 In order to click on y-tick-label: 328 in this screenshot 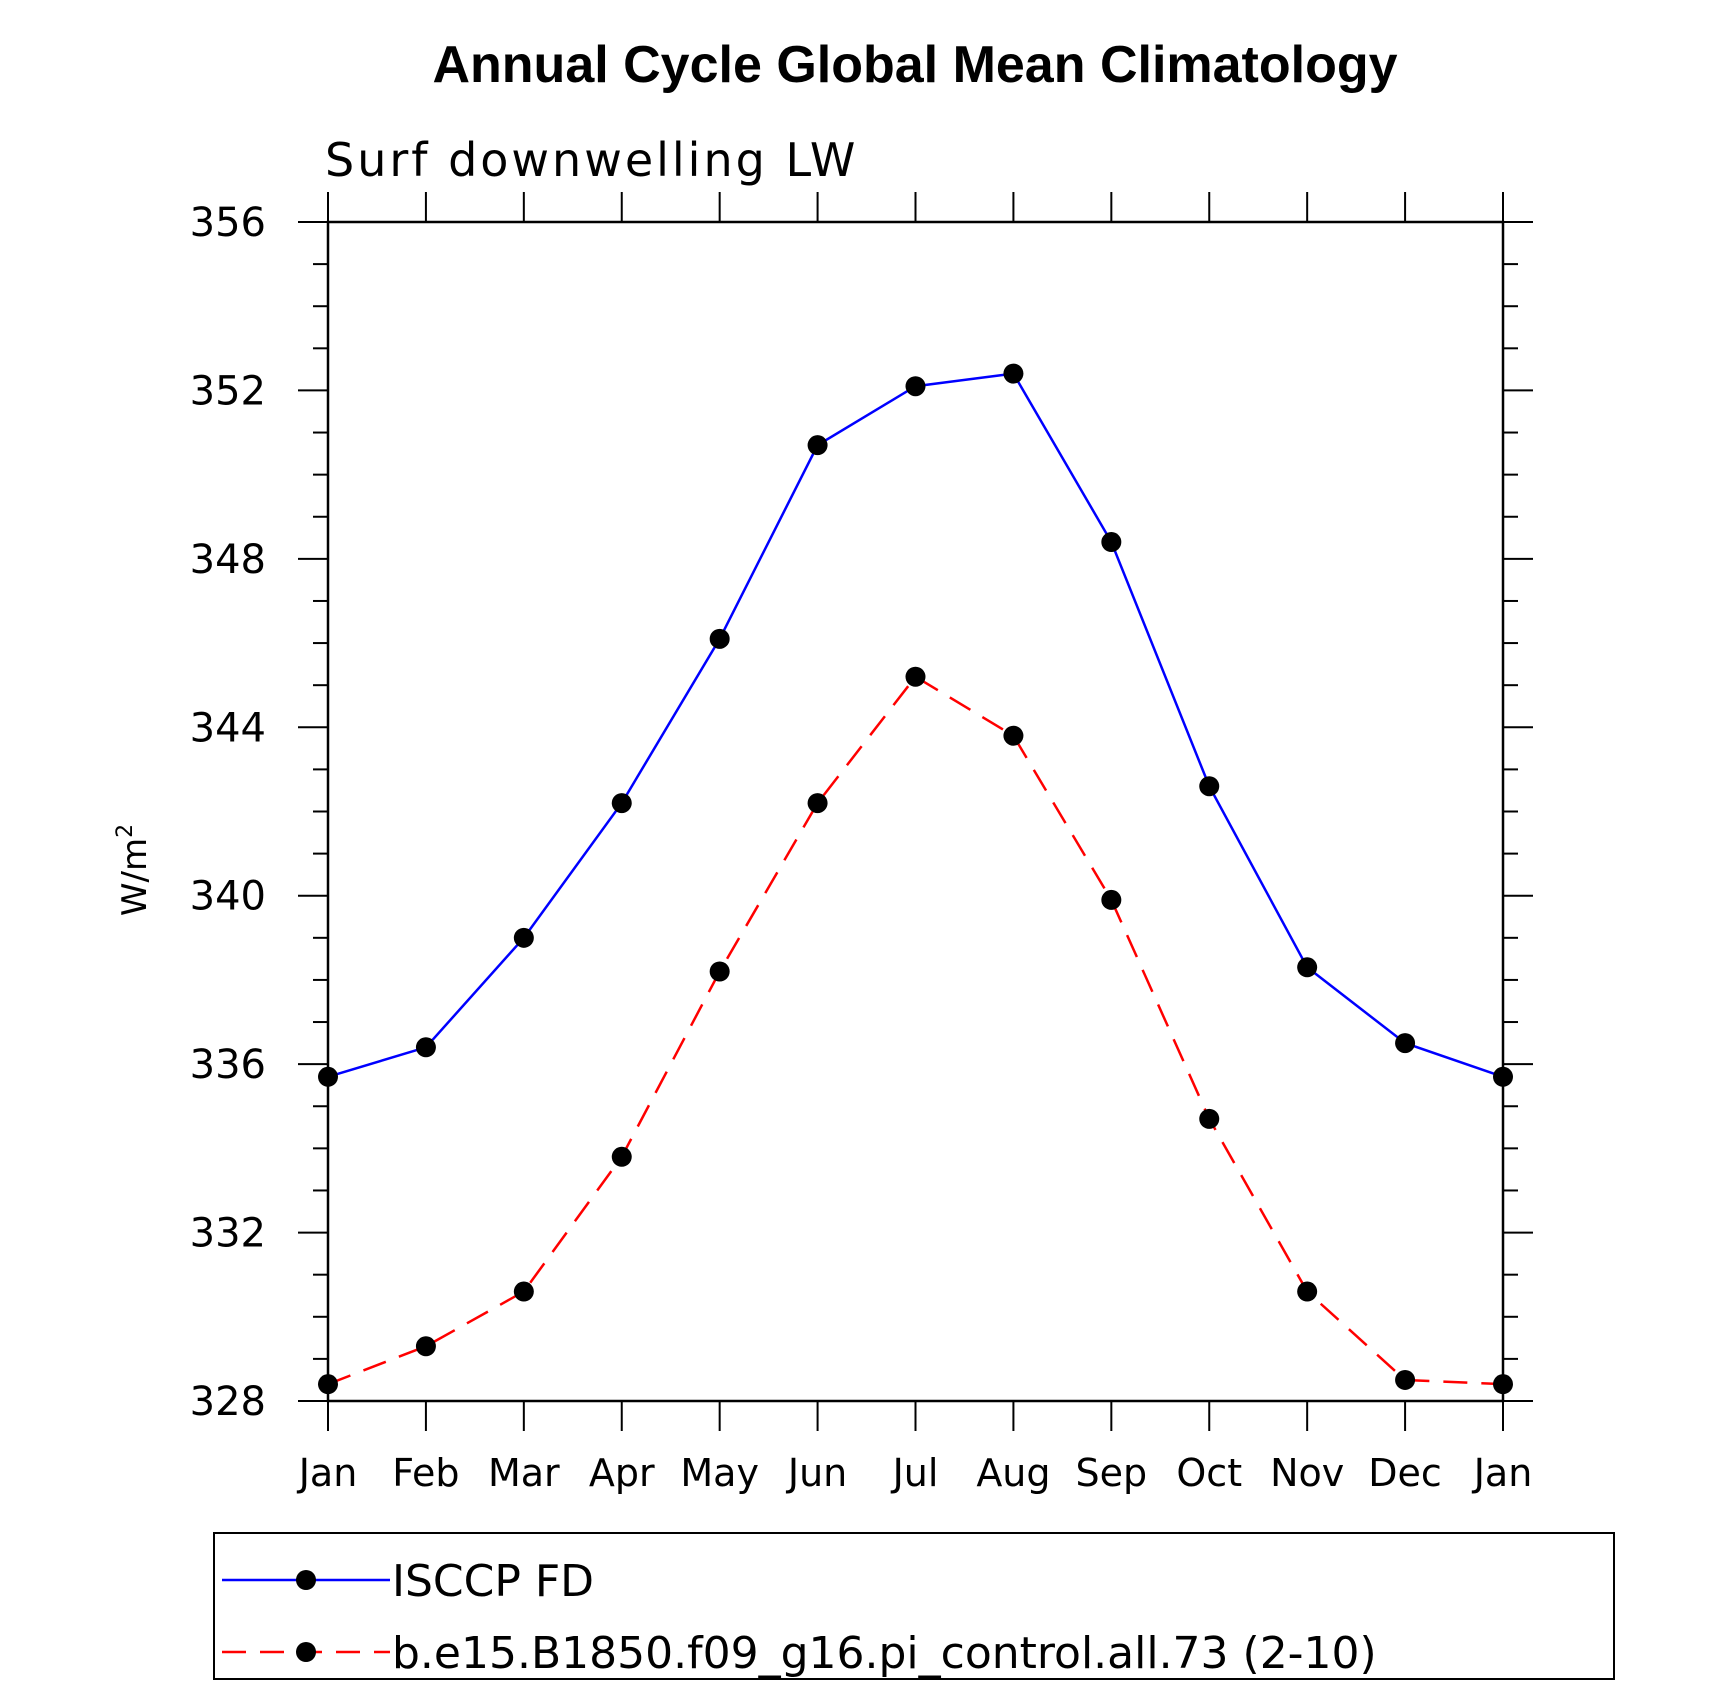, I will do `click(228, 1402)`.